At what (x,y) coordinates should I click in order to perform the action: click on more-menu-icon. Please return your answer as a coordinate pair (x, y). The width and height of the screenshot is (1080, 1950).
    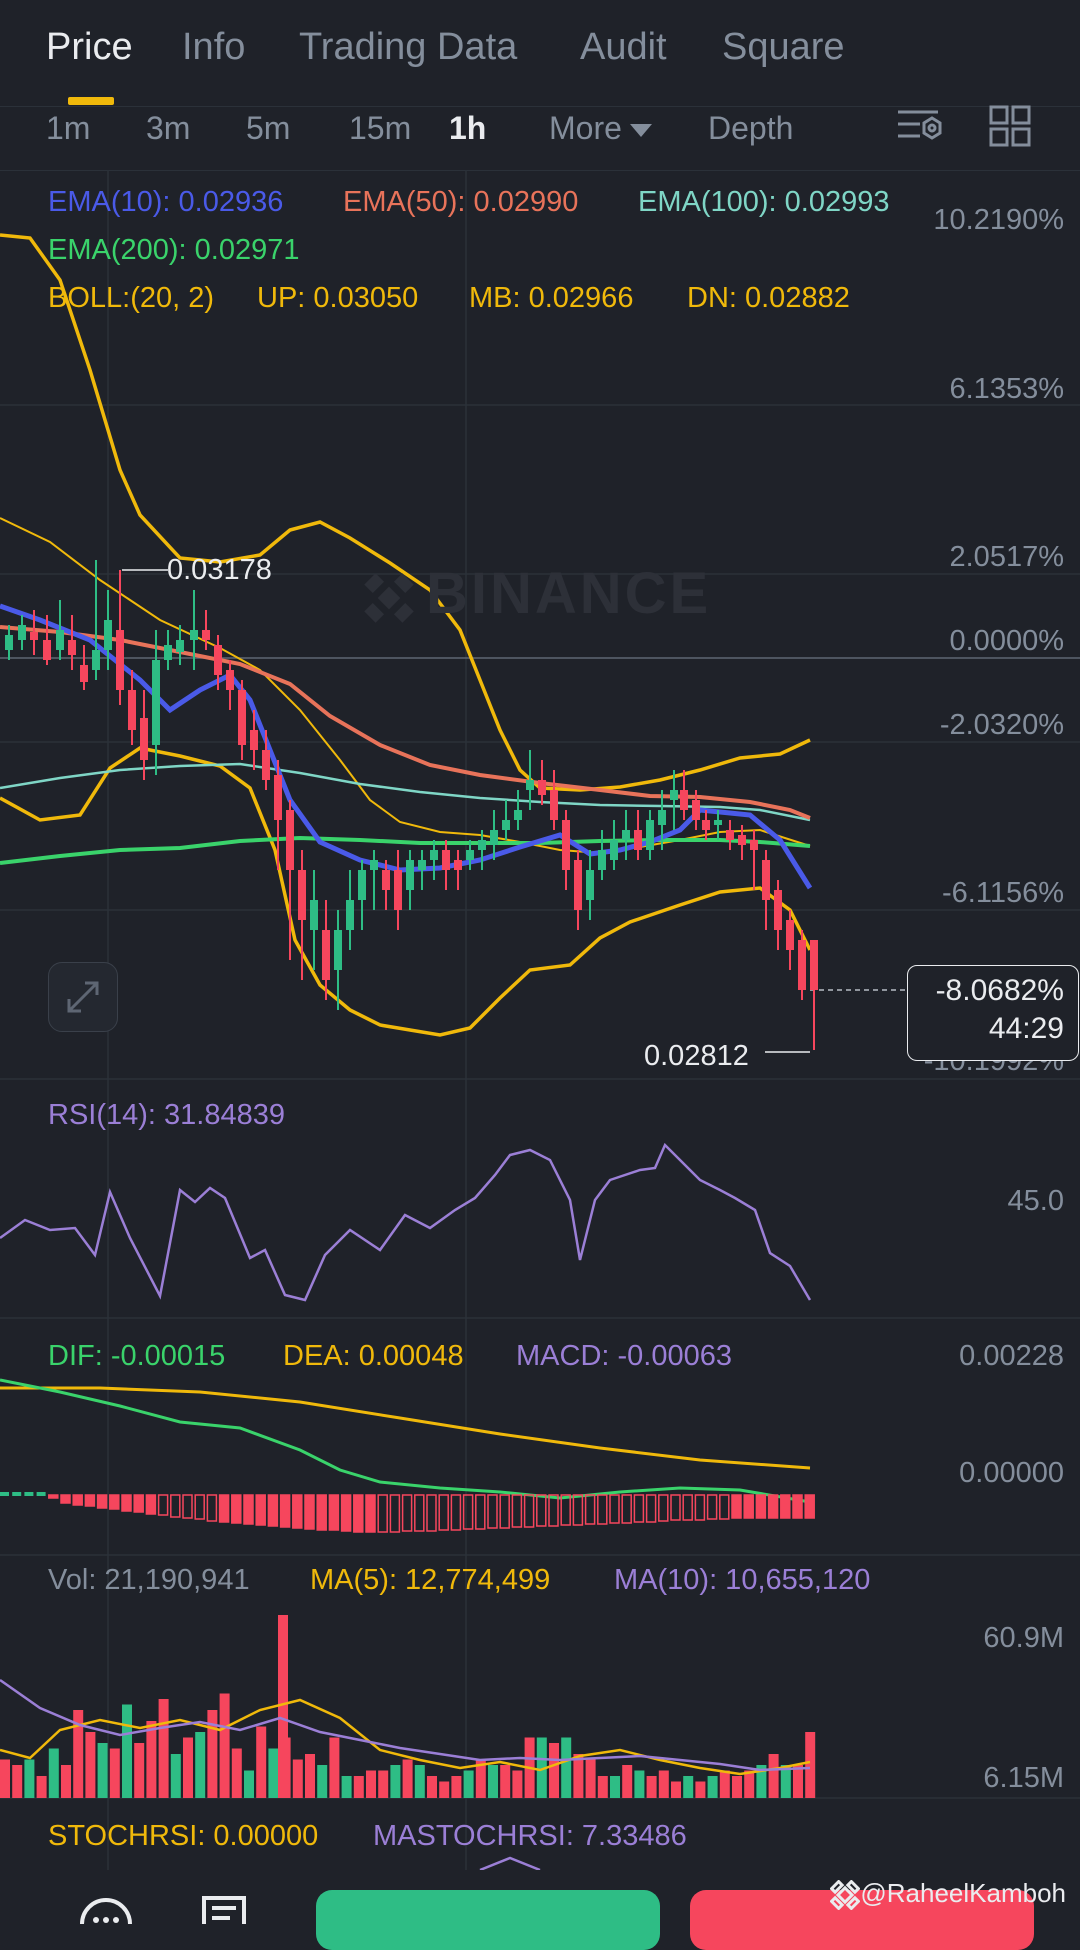
    Looking at the image, I should click on (106, 1909).